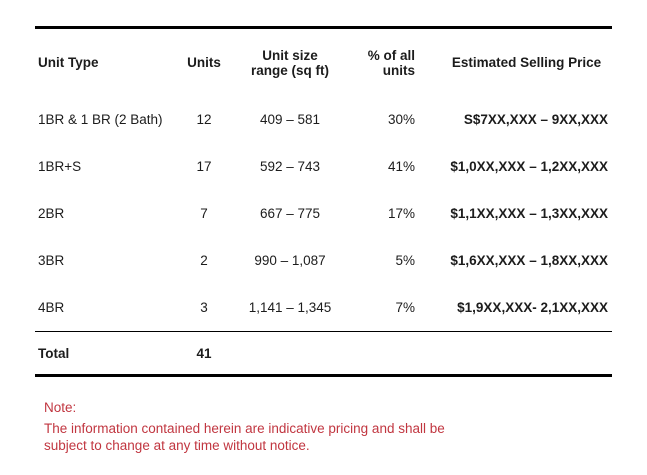 The height and width of the screenshot is (475, 647). Describe the element at coordinates (204, 213) in the screenshot. I see `cell-units: 7` at that location.